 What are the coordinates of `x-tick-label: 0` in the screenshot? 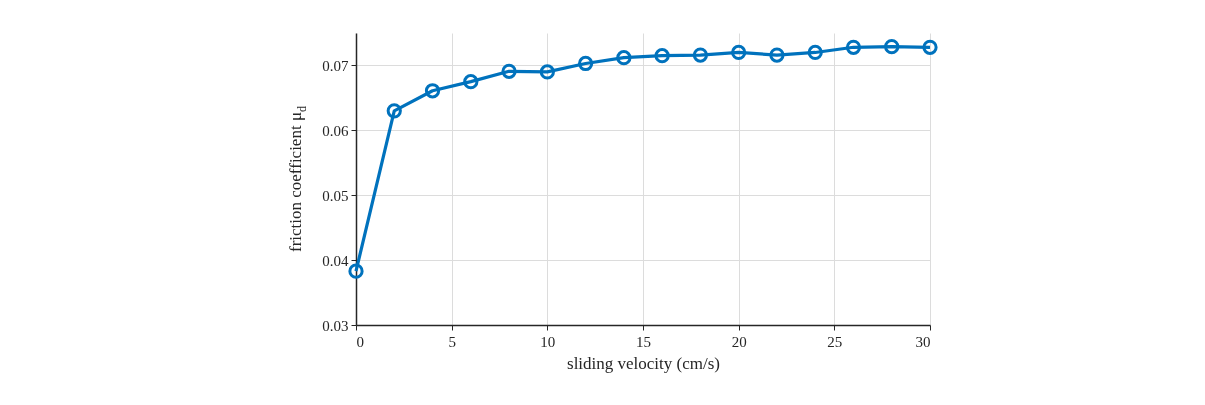 It's located at (360, 341).